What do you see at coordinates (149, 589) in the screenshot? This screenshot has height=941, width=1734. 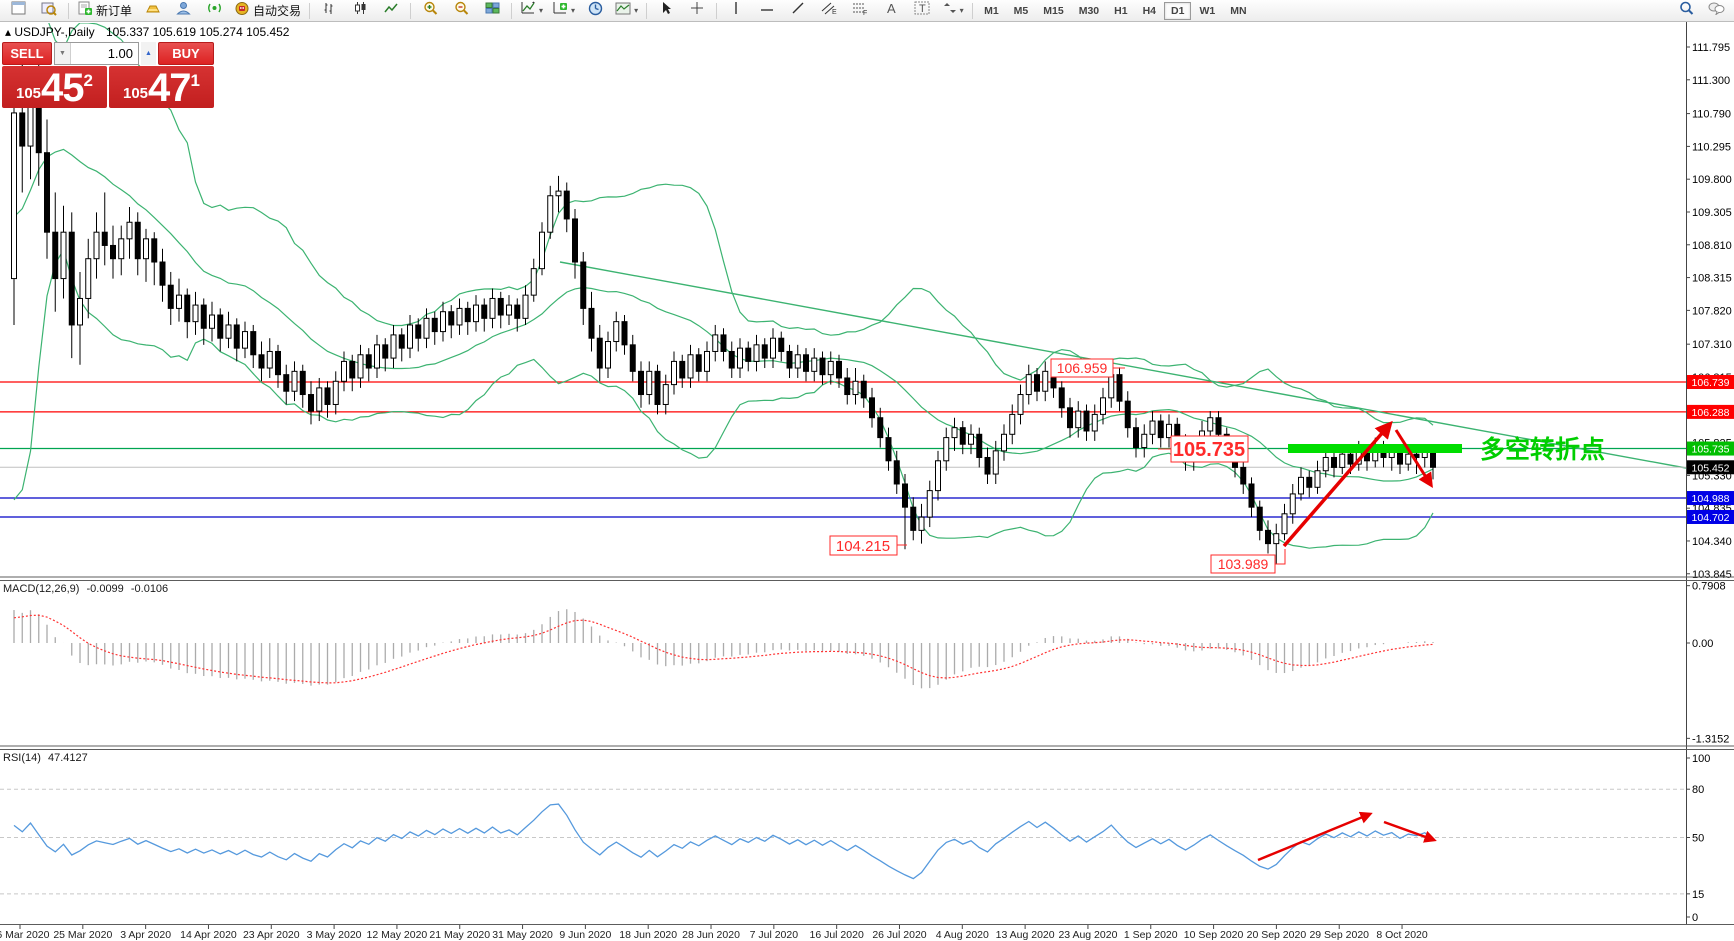 I see `macd-signal-value: -0.0106` at bounding box center [149, 589].